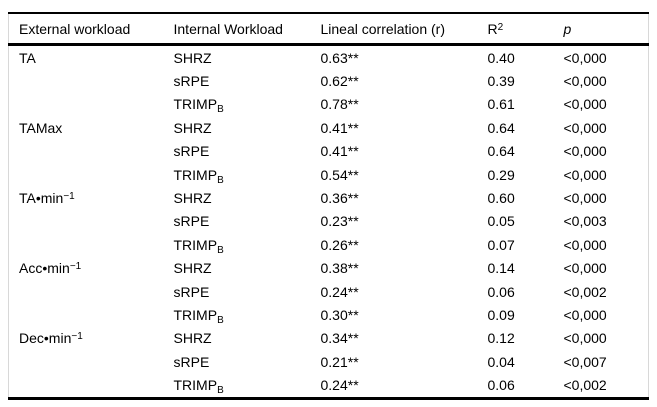 The height and width of the screenshot is (407, 657). What do you see at coordinates (75, 28) in the screenshot?
I see `col-external-workload-label: External workload` at bounding box center [75, 28].